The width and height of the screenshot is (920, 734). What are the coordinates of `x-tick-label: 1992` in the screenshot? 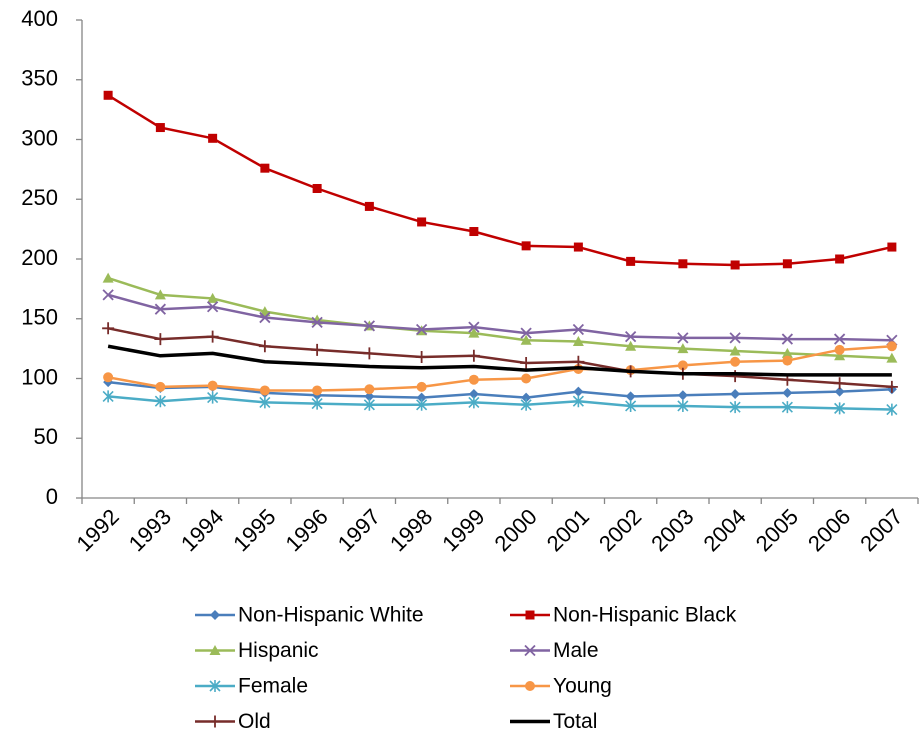 It's located at (97, 530).